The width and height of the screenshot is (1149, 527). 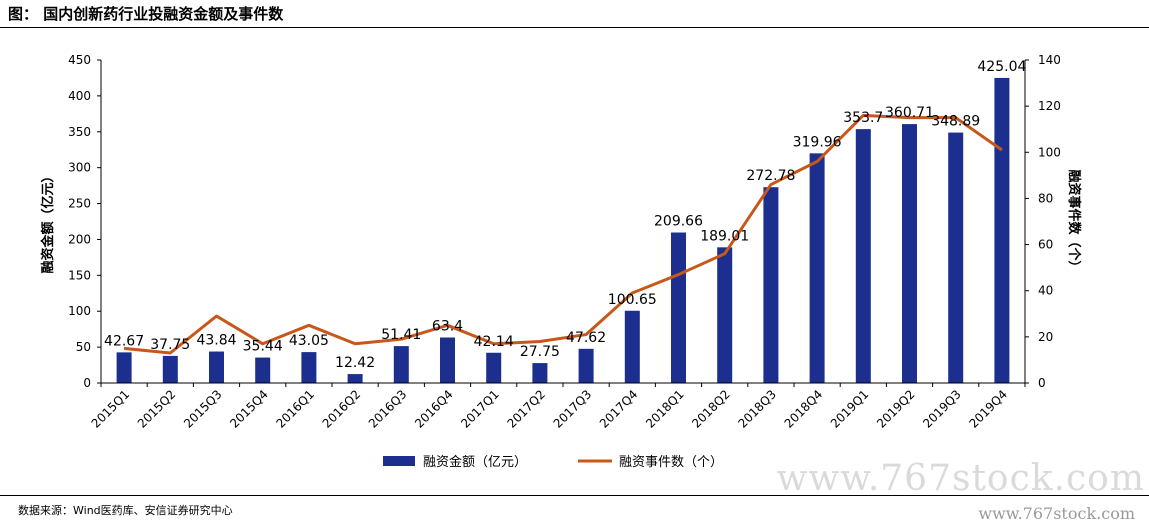 What do you see at coordinates (79, 239) in the screenshot?
I see `left-tick-label: 200` at bounding box center [79, 239].